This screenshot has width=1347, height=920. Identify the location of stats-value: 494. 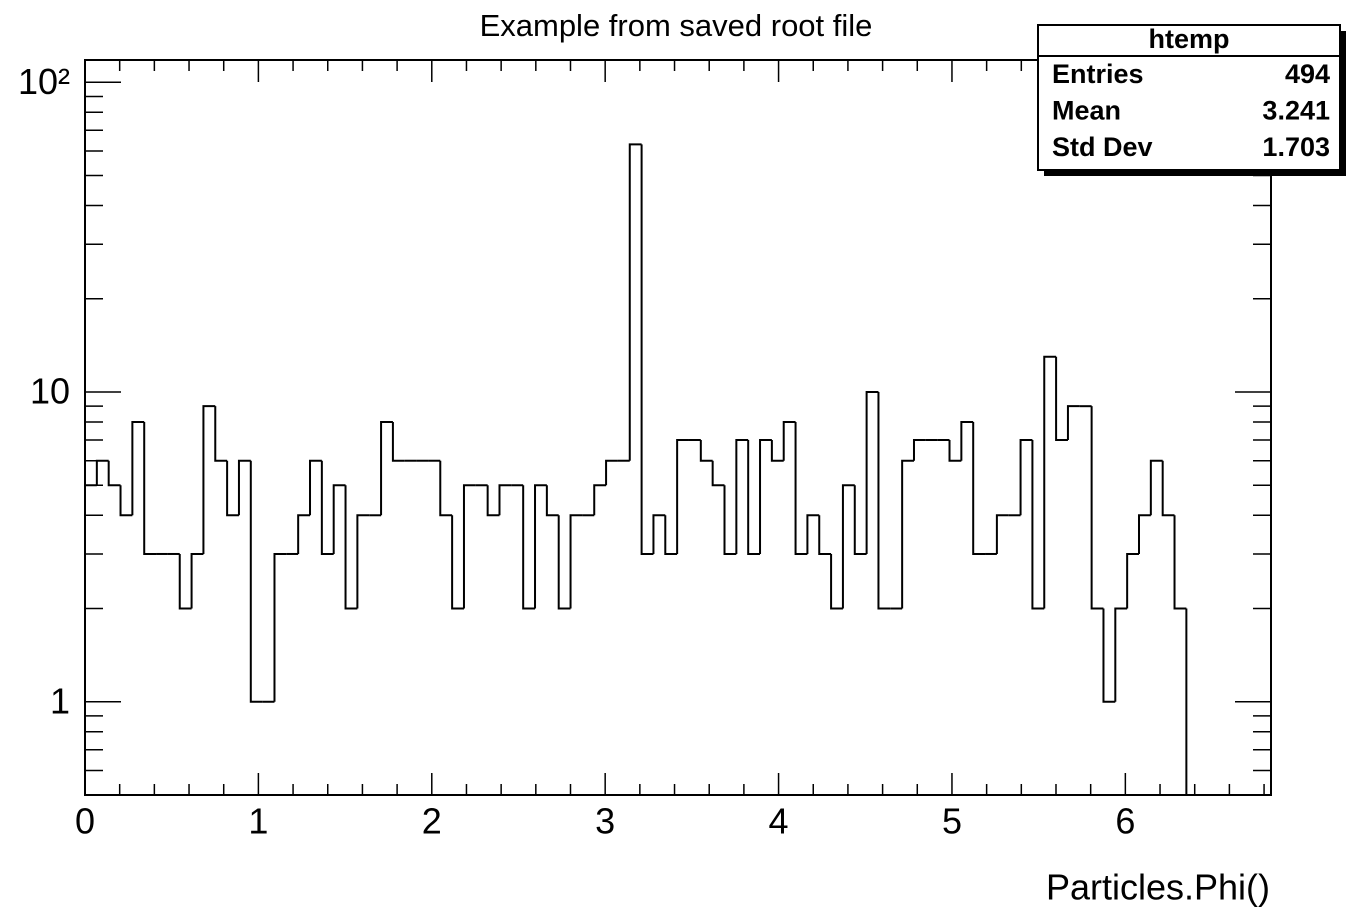
(1307, 74).